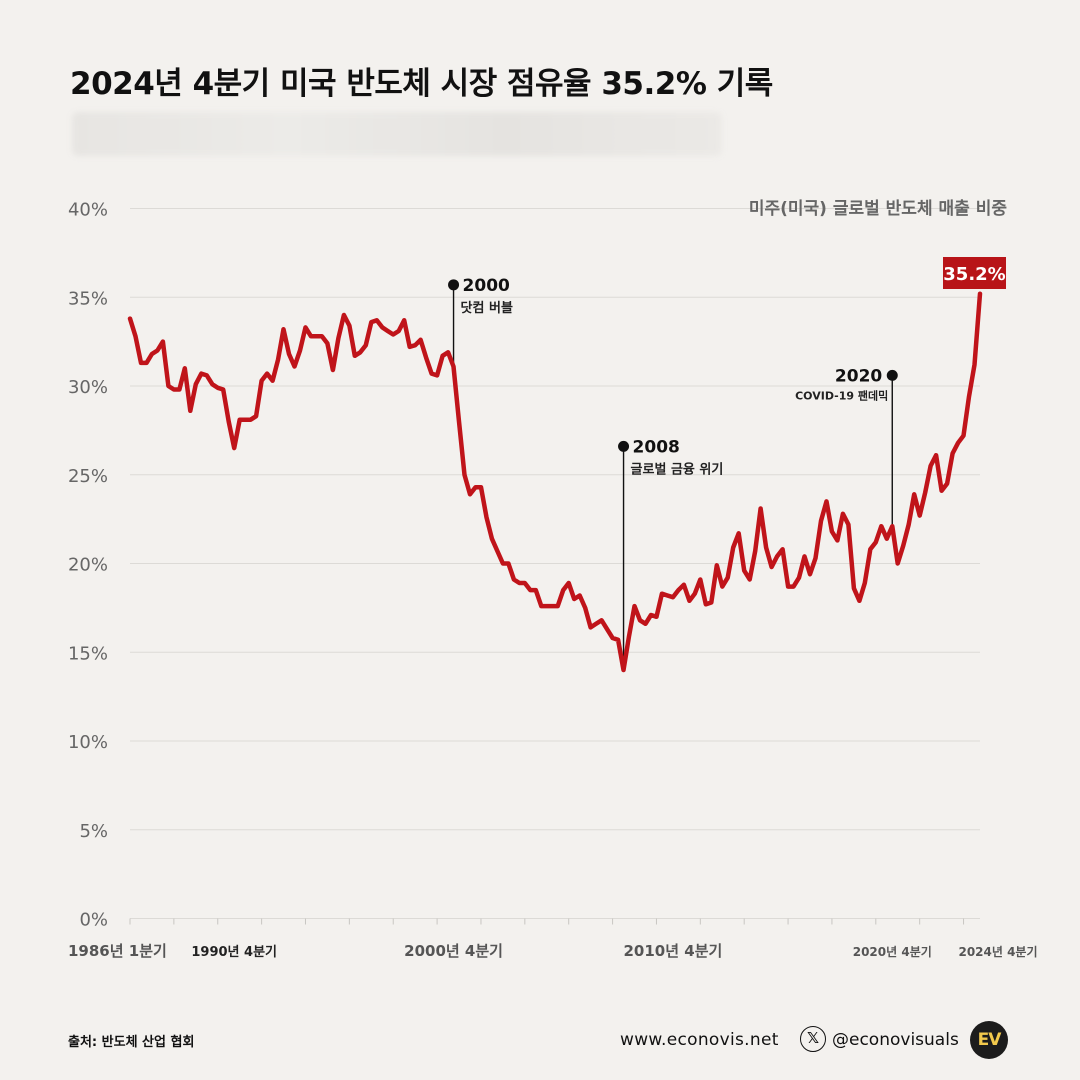 Image resolution: width=1080 pixels, height=1080 pixels. Describe the element at coordinates (895, 1040) in the screenshot. I see `social-handle: @econovisuals` at that location.